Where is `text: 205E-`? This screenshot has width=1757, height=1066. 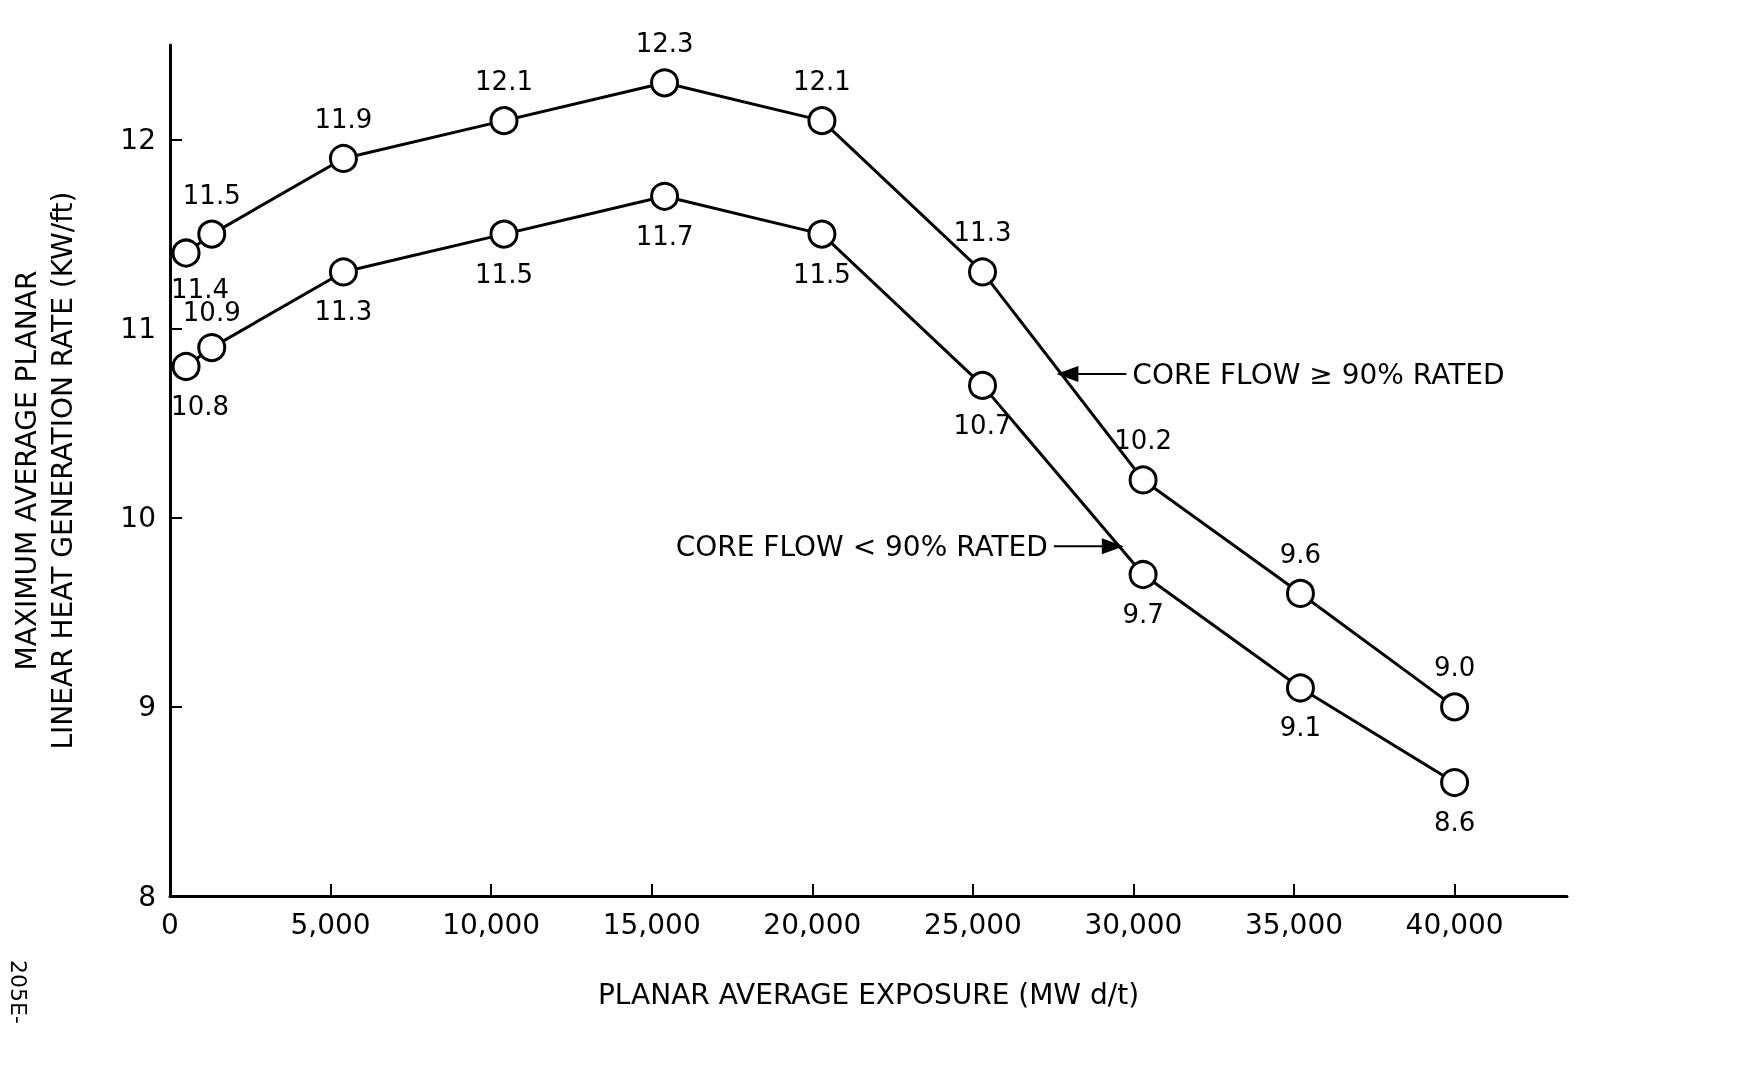 text: 205E- is located at coordinates (18, 992).